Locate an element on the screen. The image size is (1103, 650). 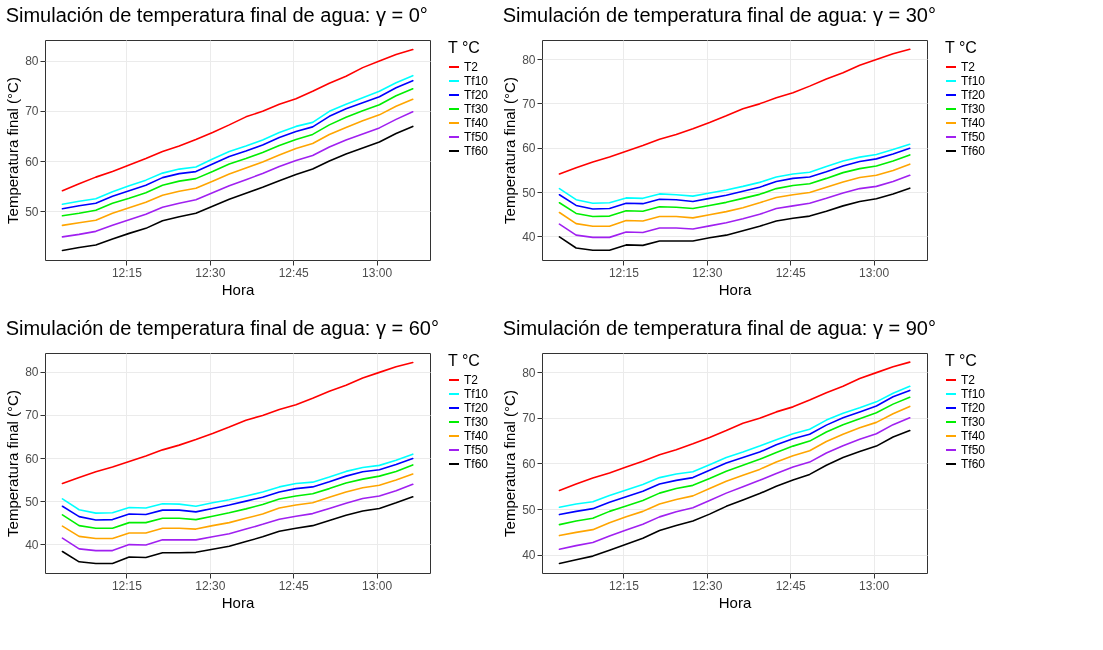
chart-title: Simulación de temperatura final de agua: γ = 90° is located at coordinates (719, 328).